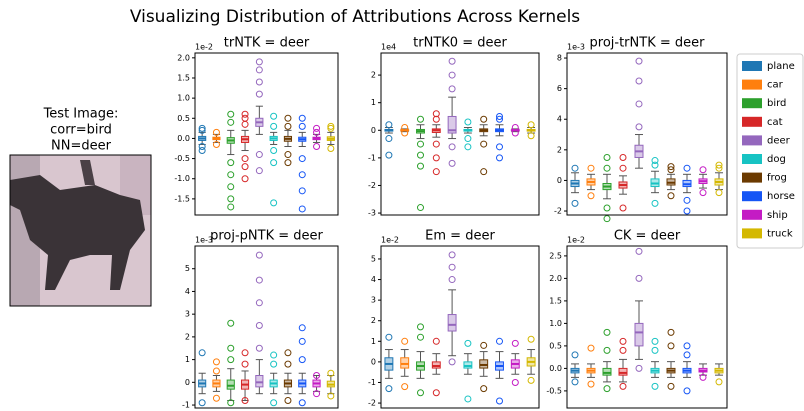 The image size is (804, 411). I want to click on y-tick-label: 5, so click(187, 268).